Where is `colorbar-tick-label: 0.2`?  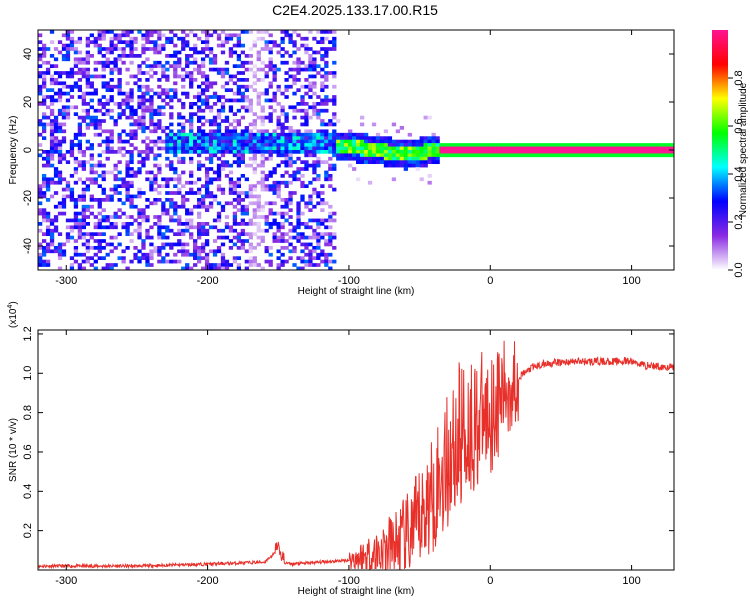 colorbar-tick-label: 0.2 is located at coordinates (739, 221).